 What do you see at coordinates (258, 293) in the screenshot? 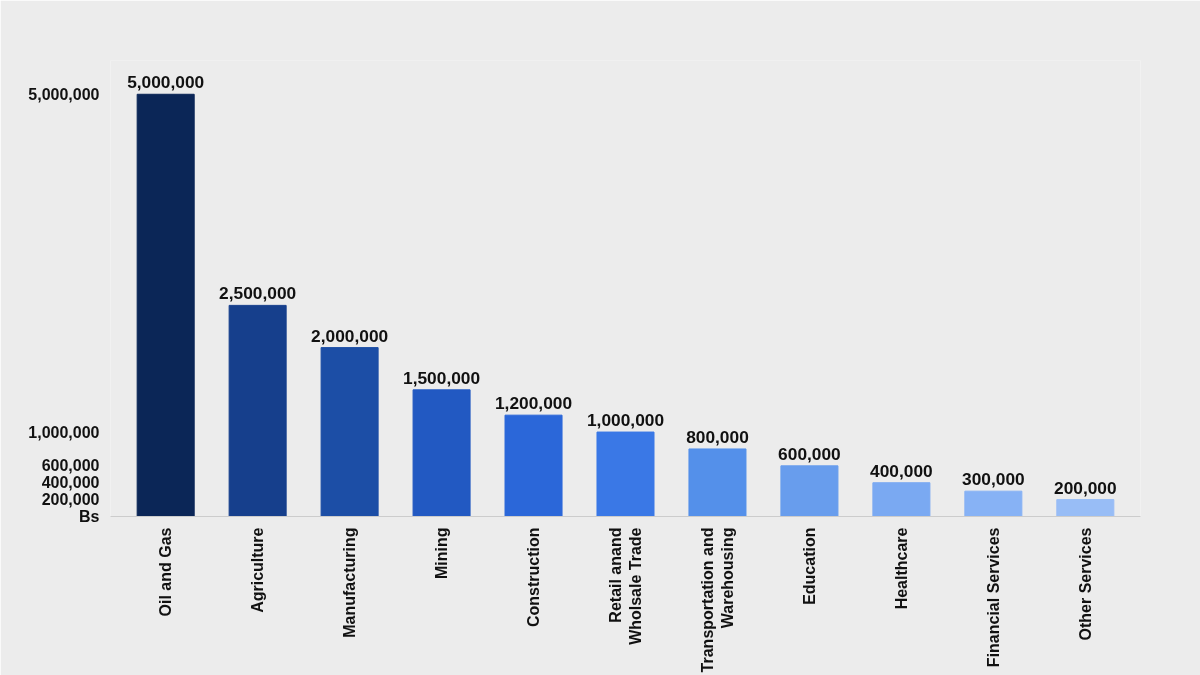
I see `data-label: 2,500,000` at bounding box center [258, 293].